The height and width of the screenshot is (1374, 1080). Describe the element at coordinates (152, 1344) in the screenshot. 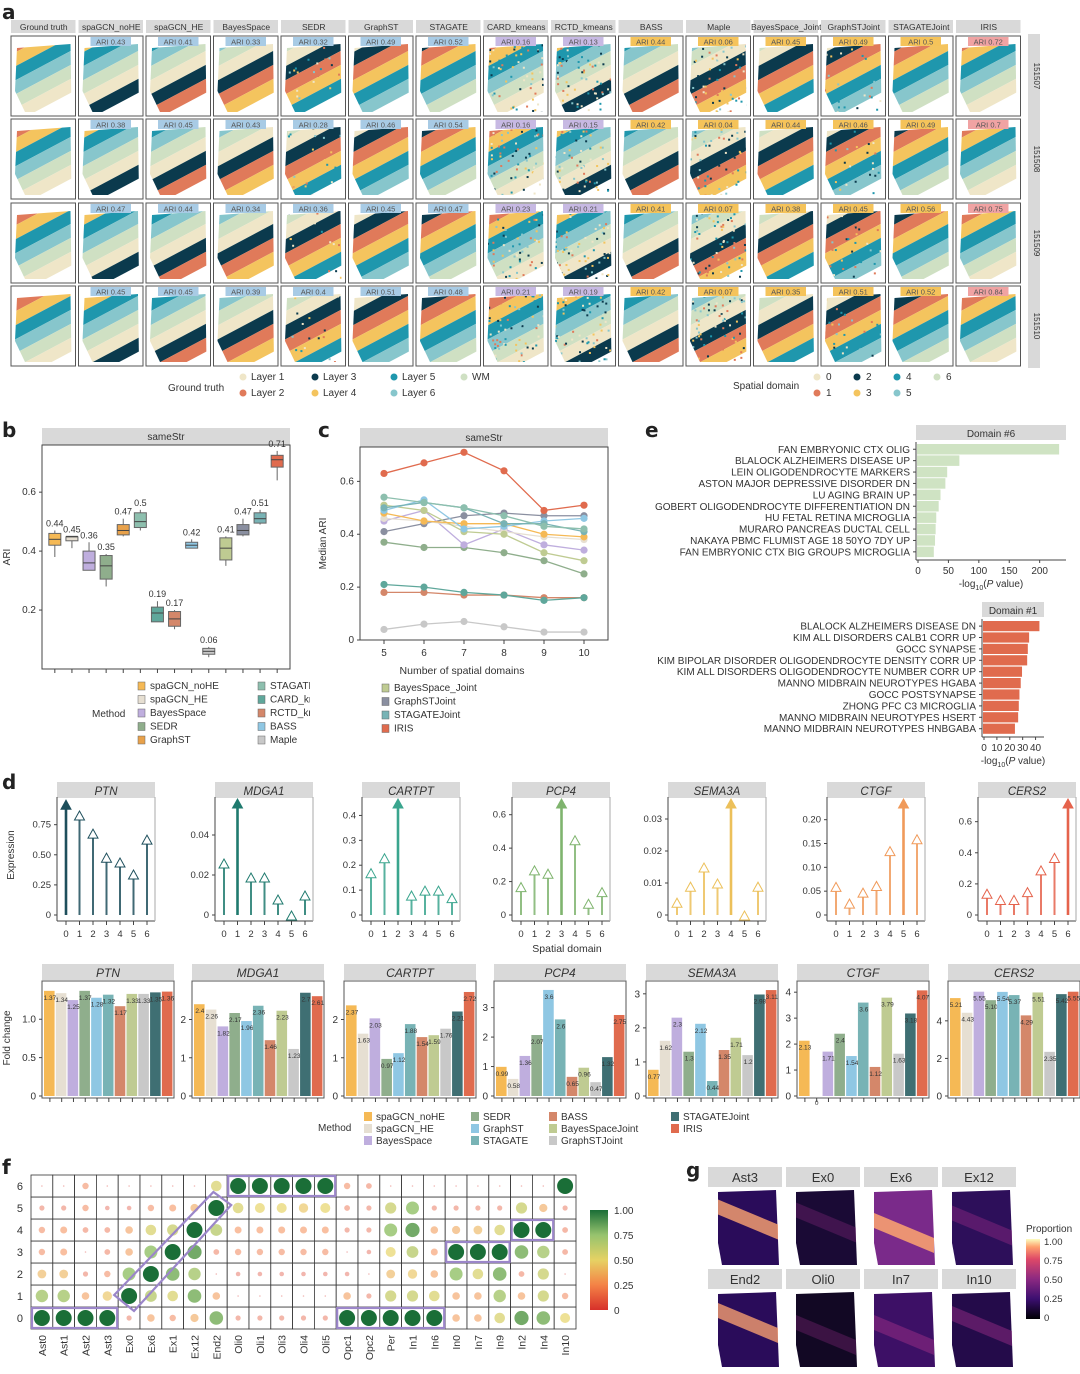

I see `cell-type-label: Ex6` at that location.